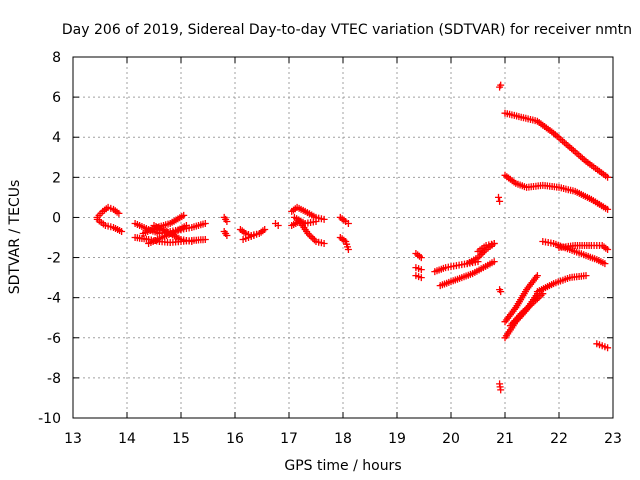 This screenshot has width=640, height=480. What do you see at coordinates (49, 419) in the screenshot?
I see `y-tick-label: -10` at bounding box center [49, 419].